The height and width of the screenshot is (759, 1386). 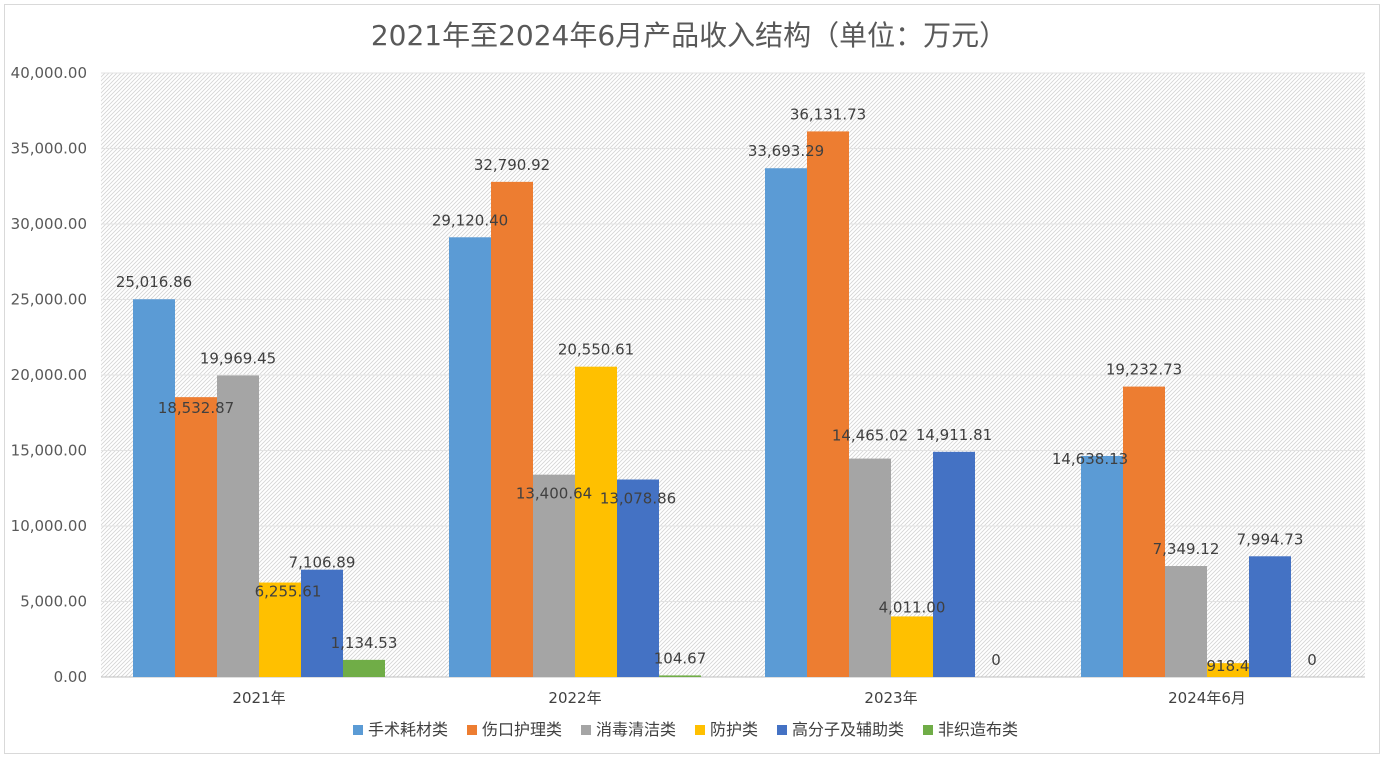 What do you see at coordinates (49, 224) in the screenshot?
I see `y-tick-label: 30,000.00` at bounding box center [49, 224].